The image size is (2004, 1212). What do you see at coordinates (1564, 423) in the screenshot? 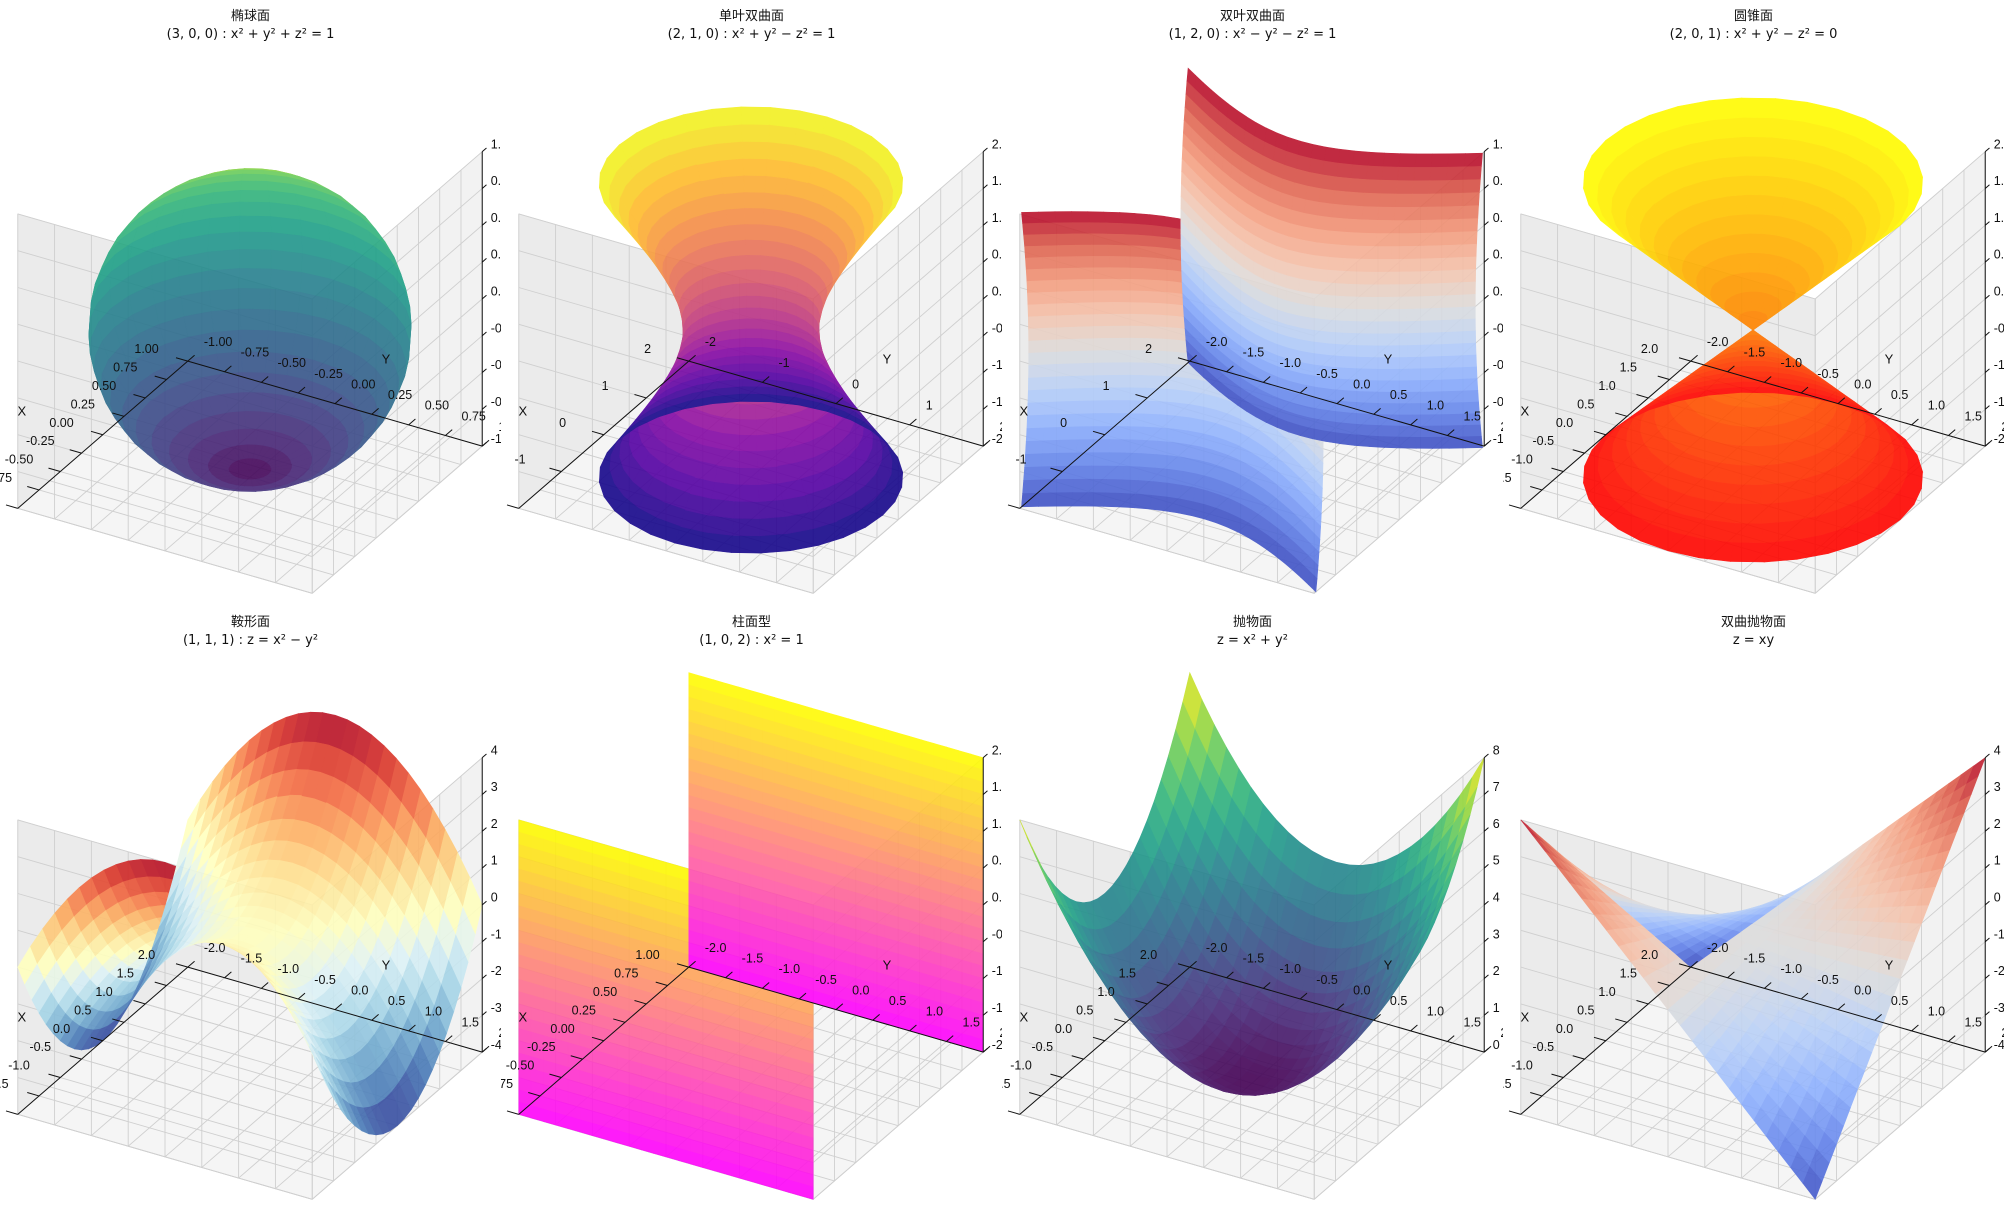
I see `x-tick-label: 0.0` at bounding box center [1564, 423].